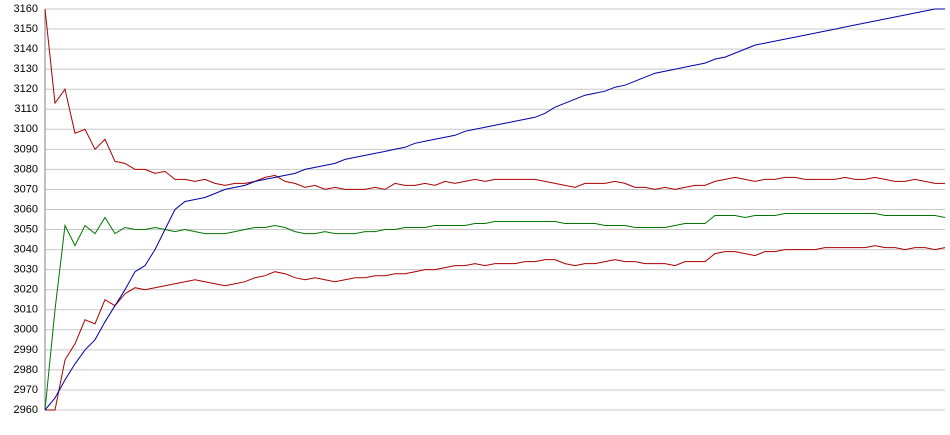 This screenshot has width=950, height=435. I want to click on y-tick-label: 3070, so click(26, 189).